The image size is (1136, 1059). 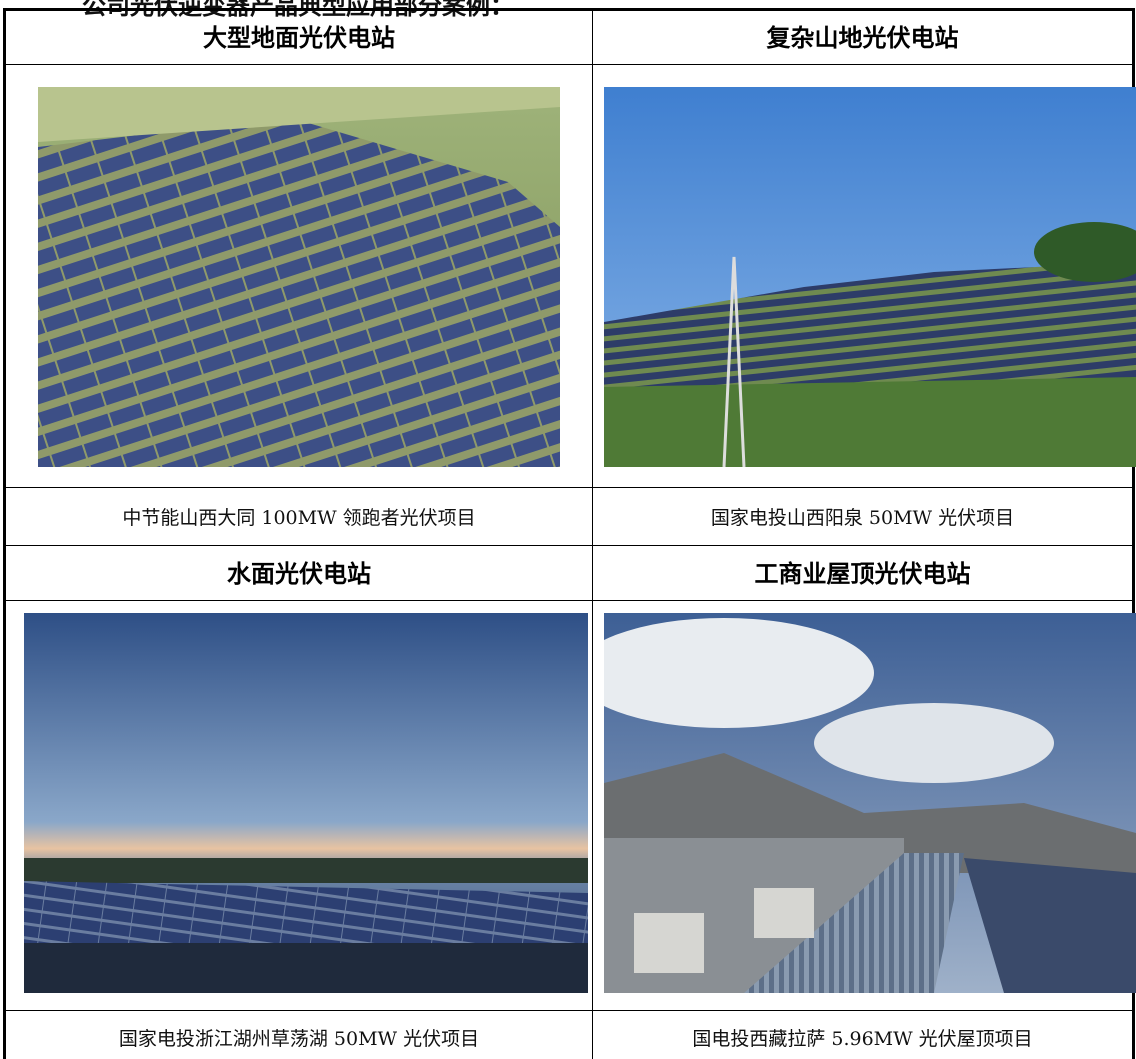 What do you see at coordinates (862, 38) in the screenshot?
I see `cell-title: 复杂山地光伏电站` at bounding box center [862, 38].